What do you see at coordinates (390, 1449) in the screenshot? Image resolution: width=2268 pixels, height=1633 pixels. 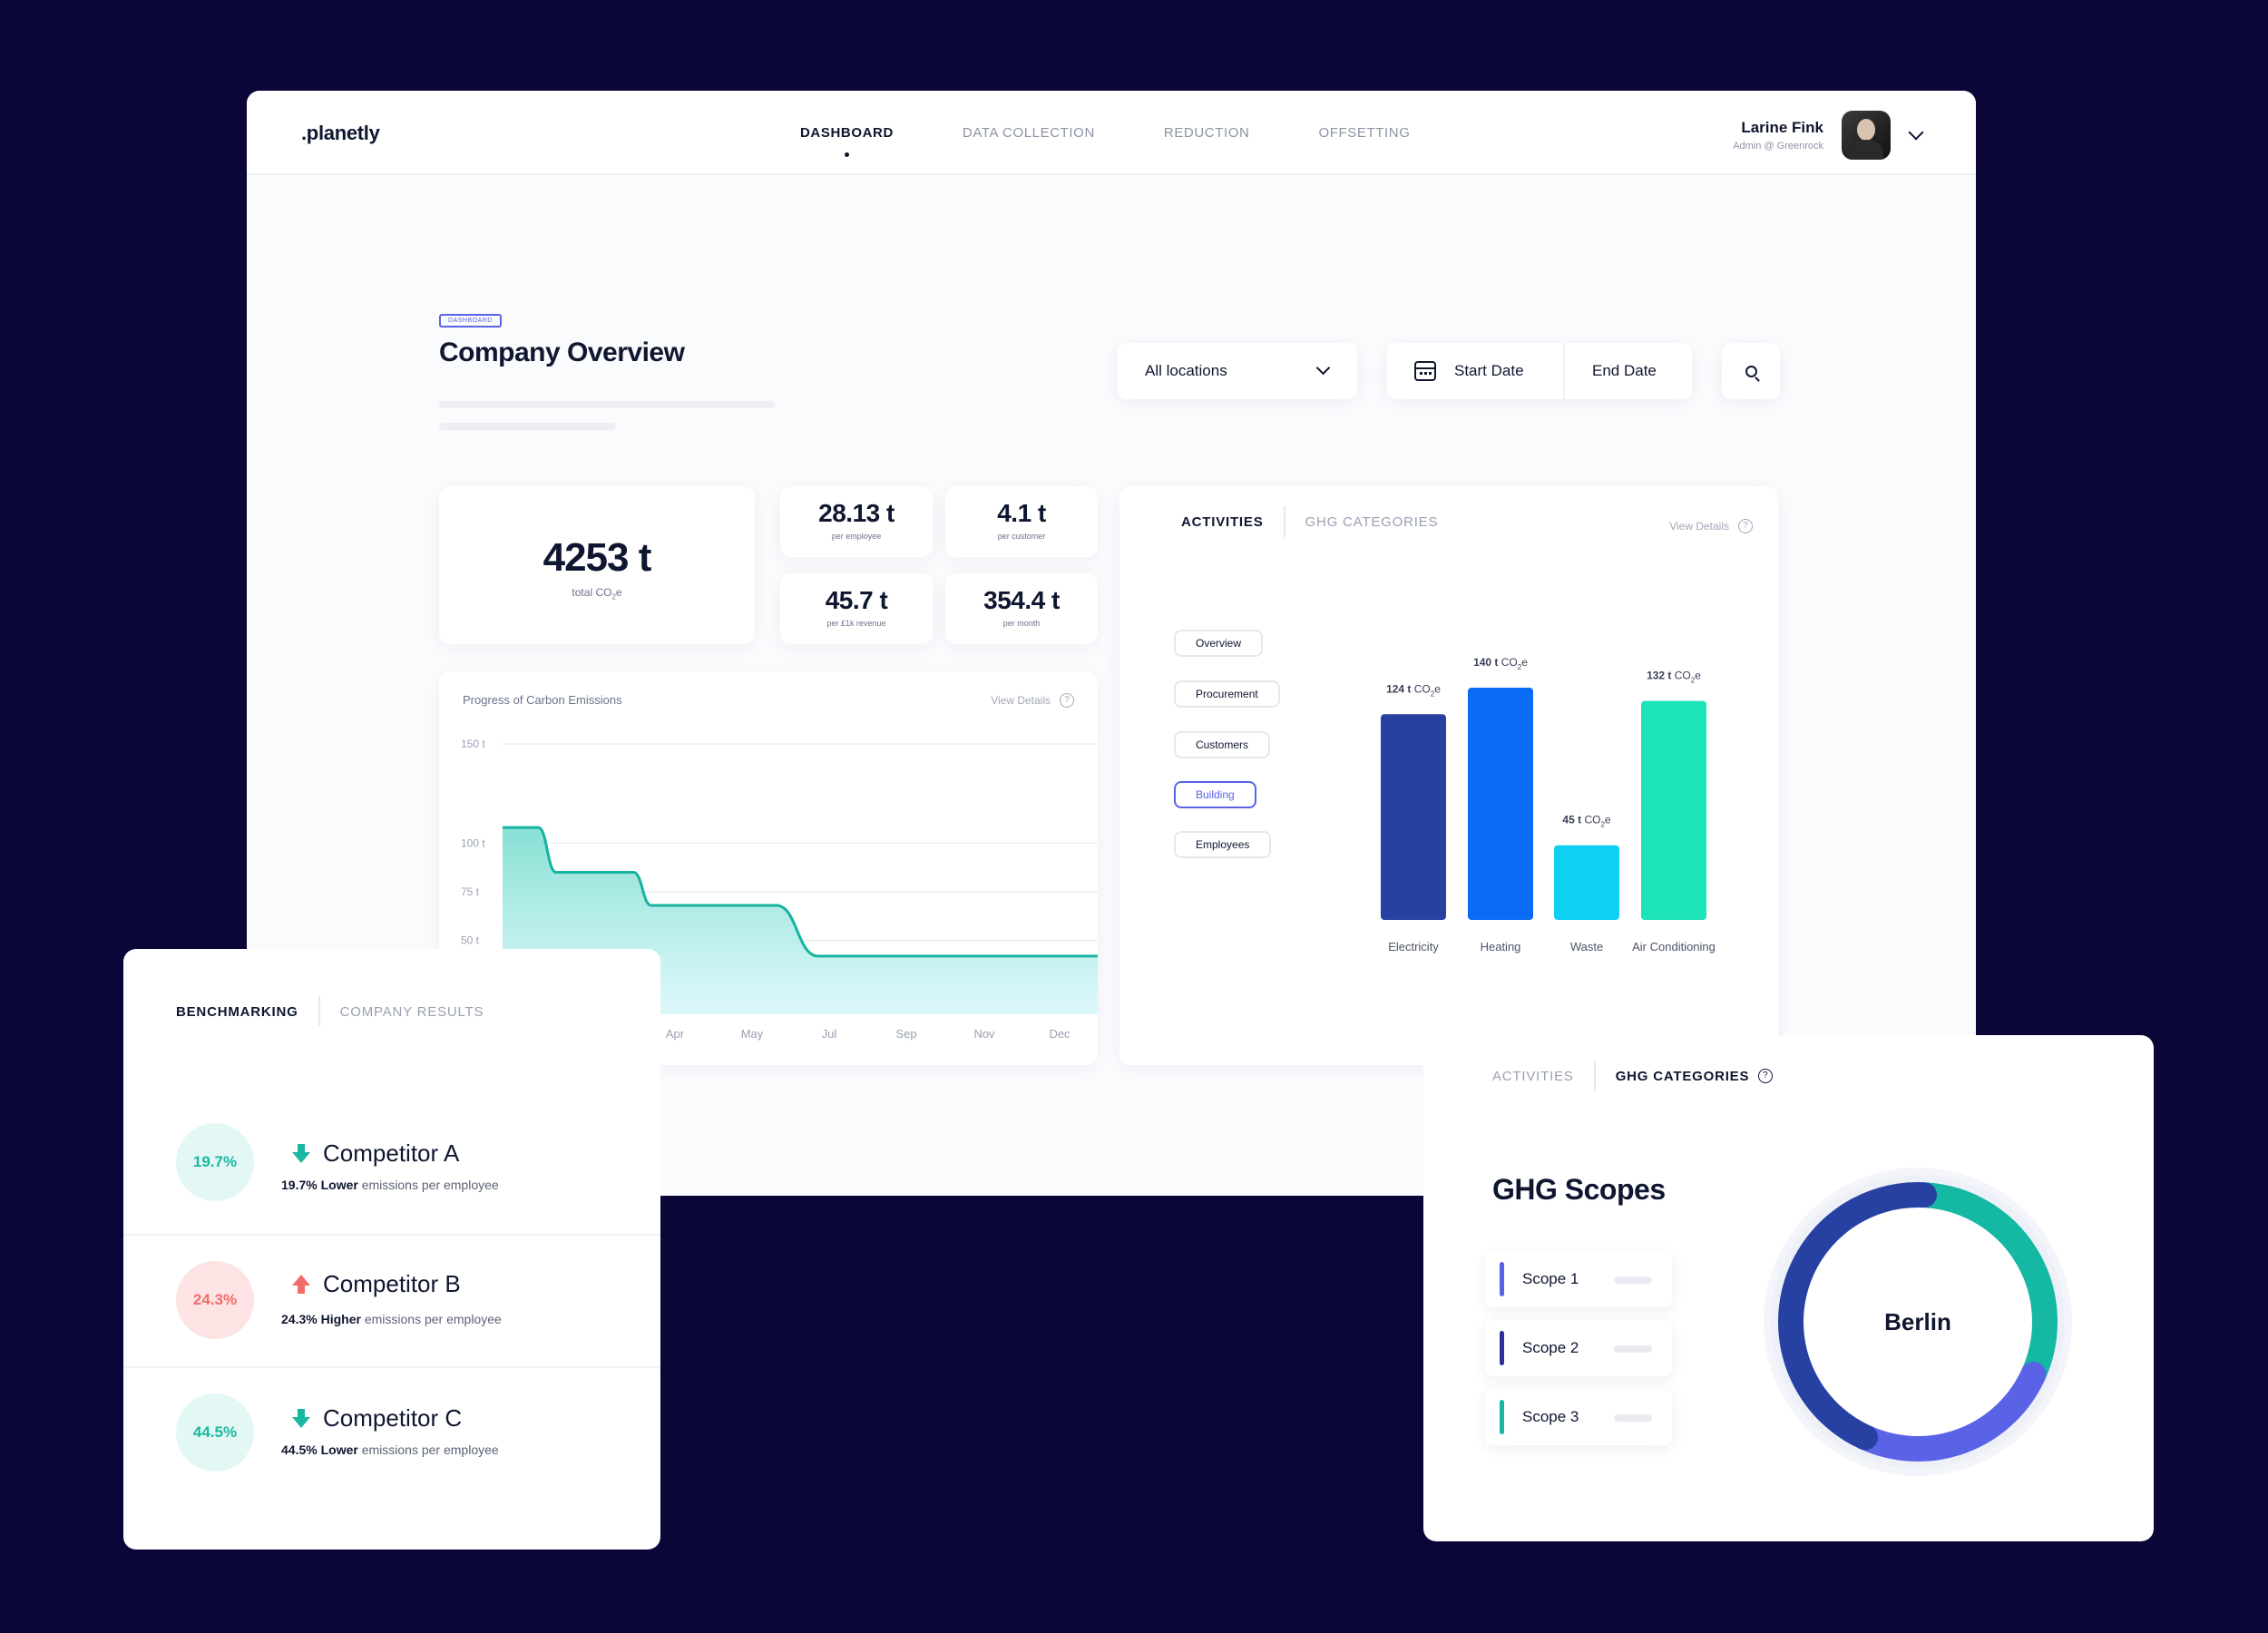 I see `competitor-description: 44.5% Lower emissions per employee` at bounding box center [390, 1449].